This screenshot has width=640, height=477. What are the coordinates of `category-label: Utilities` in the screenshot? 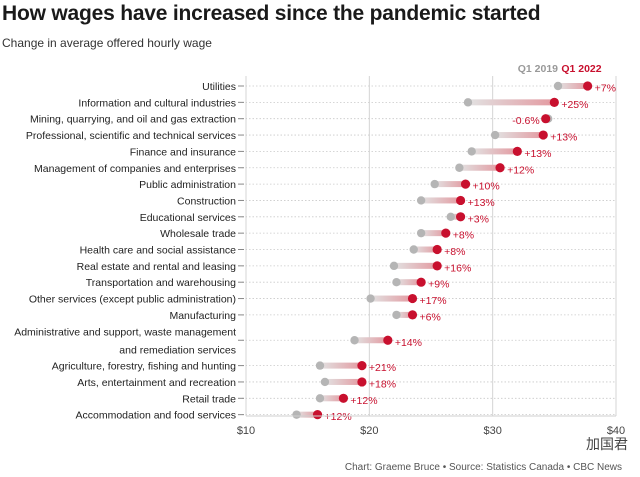 It's located at (219, 87).